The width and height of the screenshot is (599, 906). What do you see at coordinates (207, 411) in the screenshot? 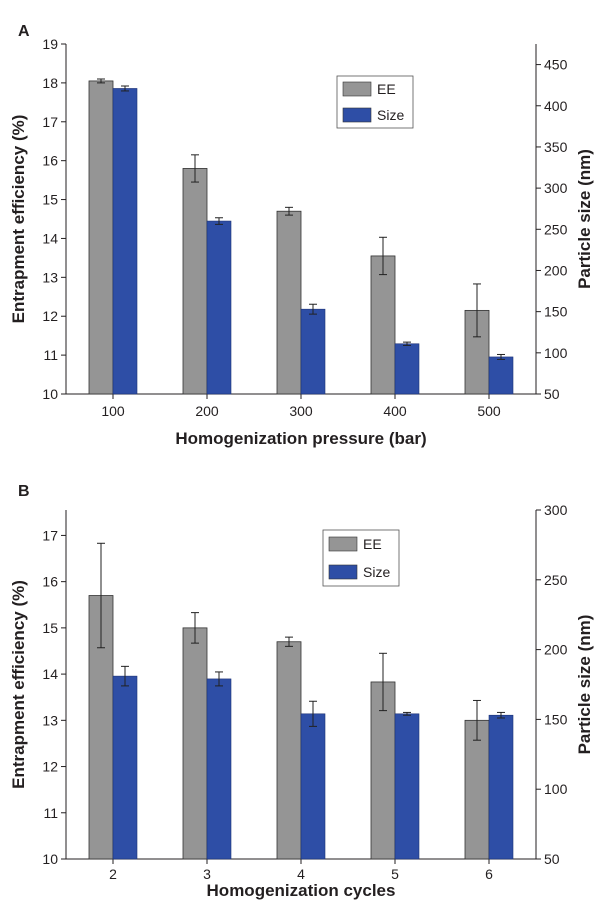
I see `x-tick-label: 200` at bounding box center [207, 411].